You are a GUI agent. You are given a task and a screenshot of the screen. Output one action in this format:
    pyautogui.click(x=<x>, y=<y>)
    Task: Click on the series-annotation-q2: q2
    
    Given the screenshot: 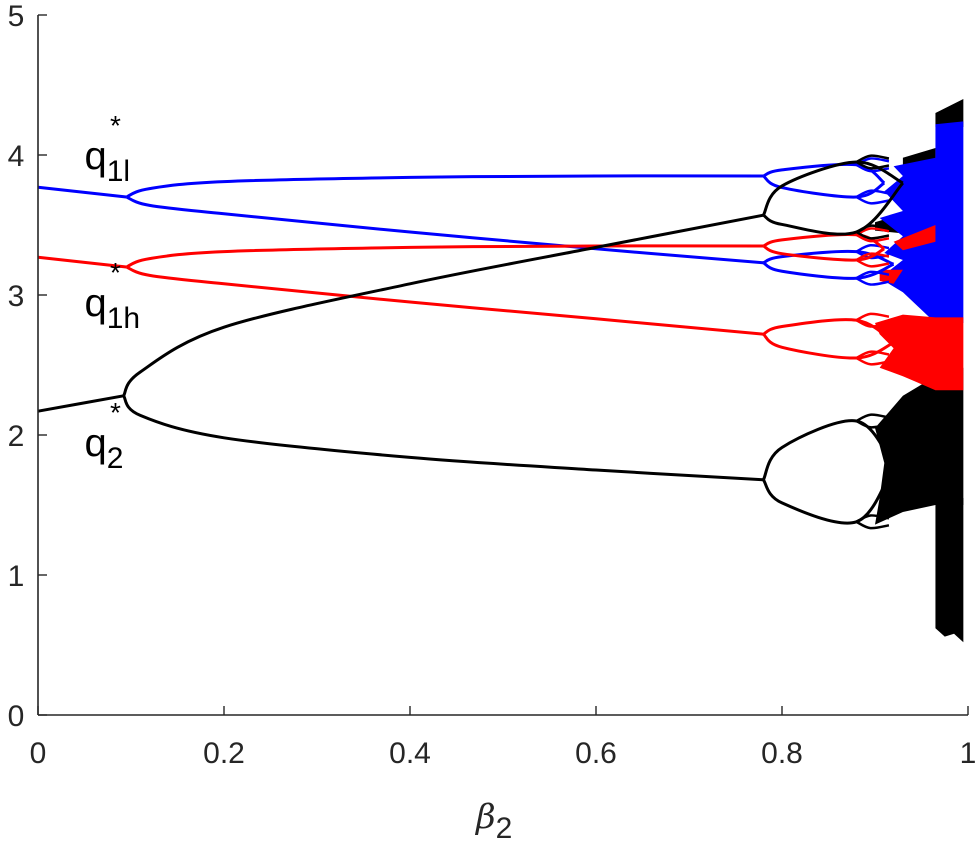 What is the action you would take?
    pyautogui.click(x=104, y=448)
    